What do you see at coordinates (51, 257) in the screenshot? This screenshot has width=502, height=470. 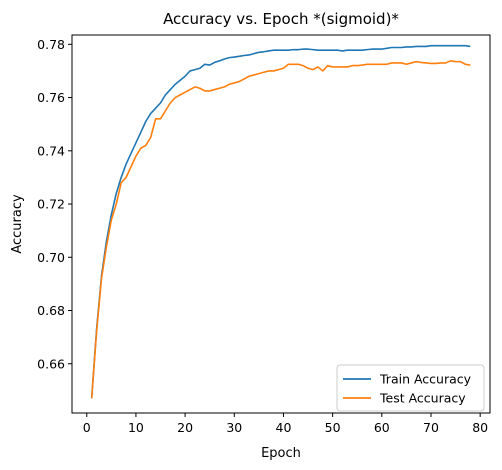 I see `y-tick-label: 0.70` at bounding box center [51, 257].